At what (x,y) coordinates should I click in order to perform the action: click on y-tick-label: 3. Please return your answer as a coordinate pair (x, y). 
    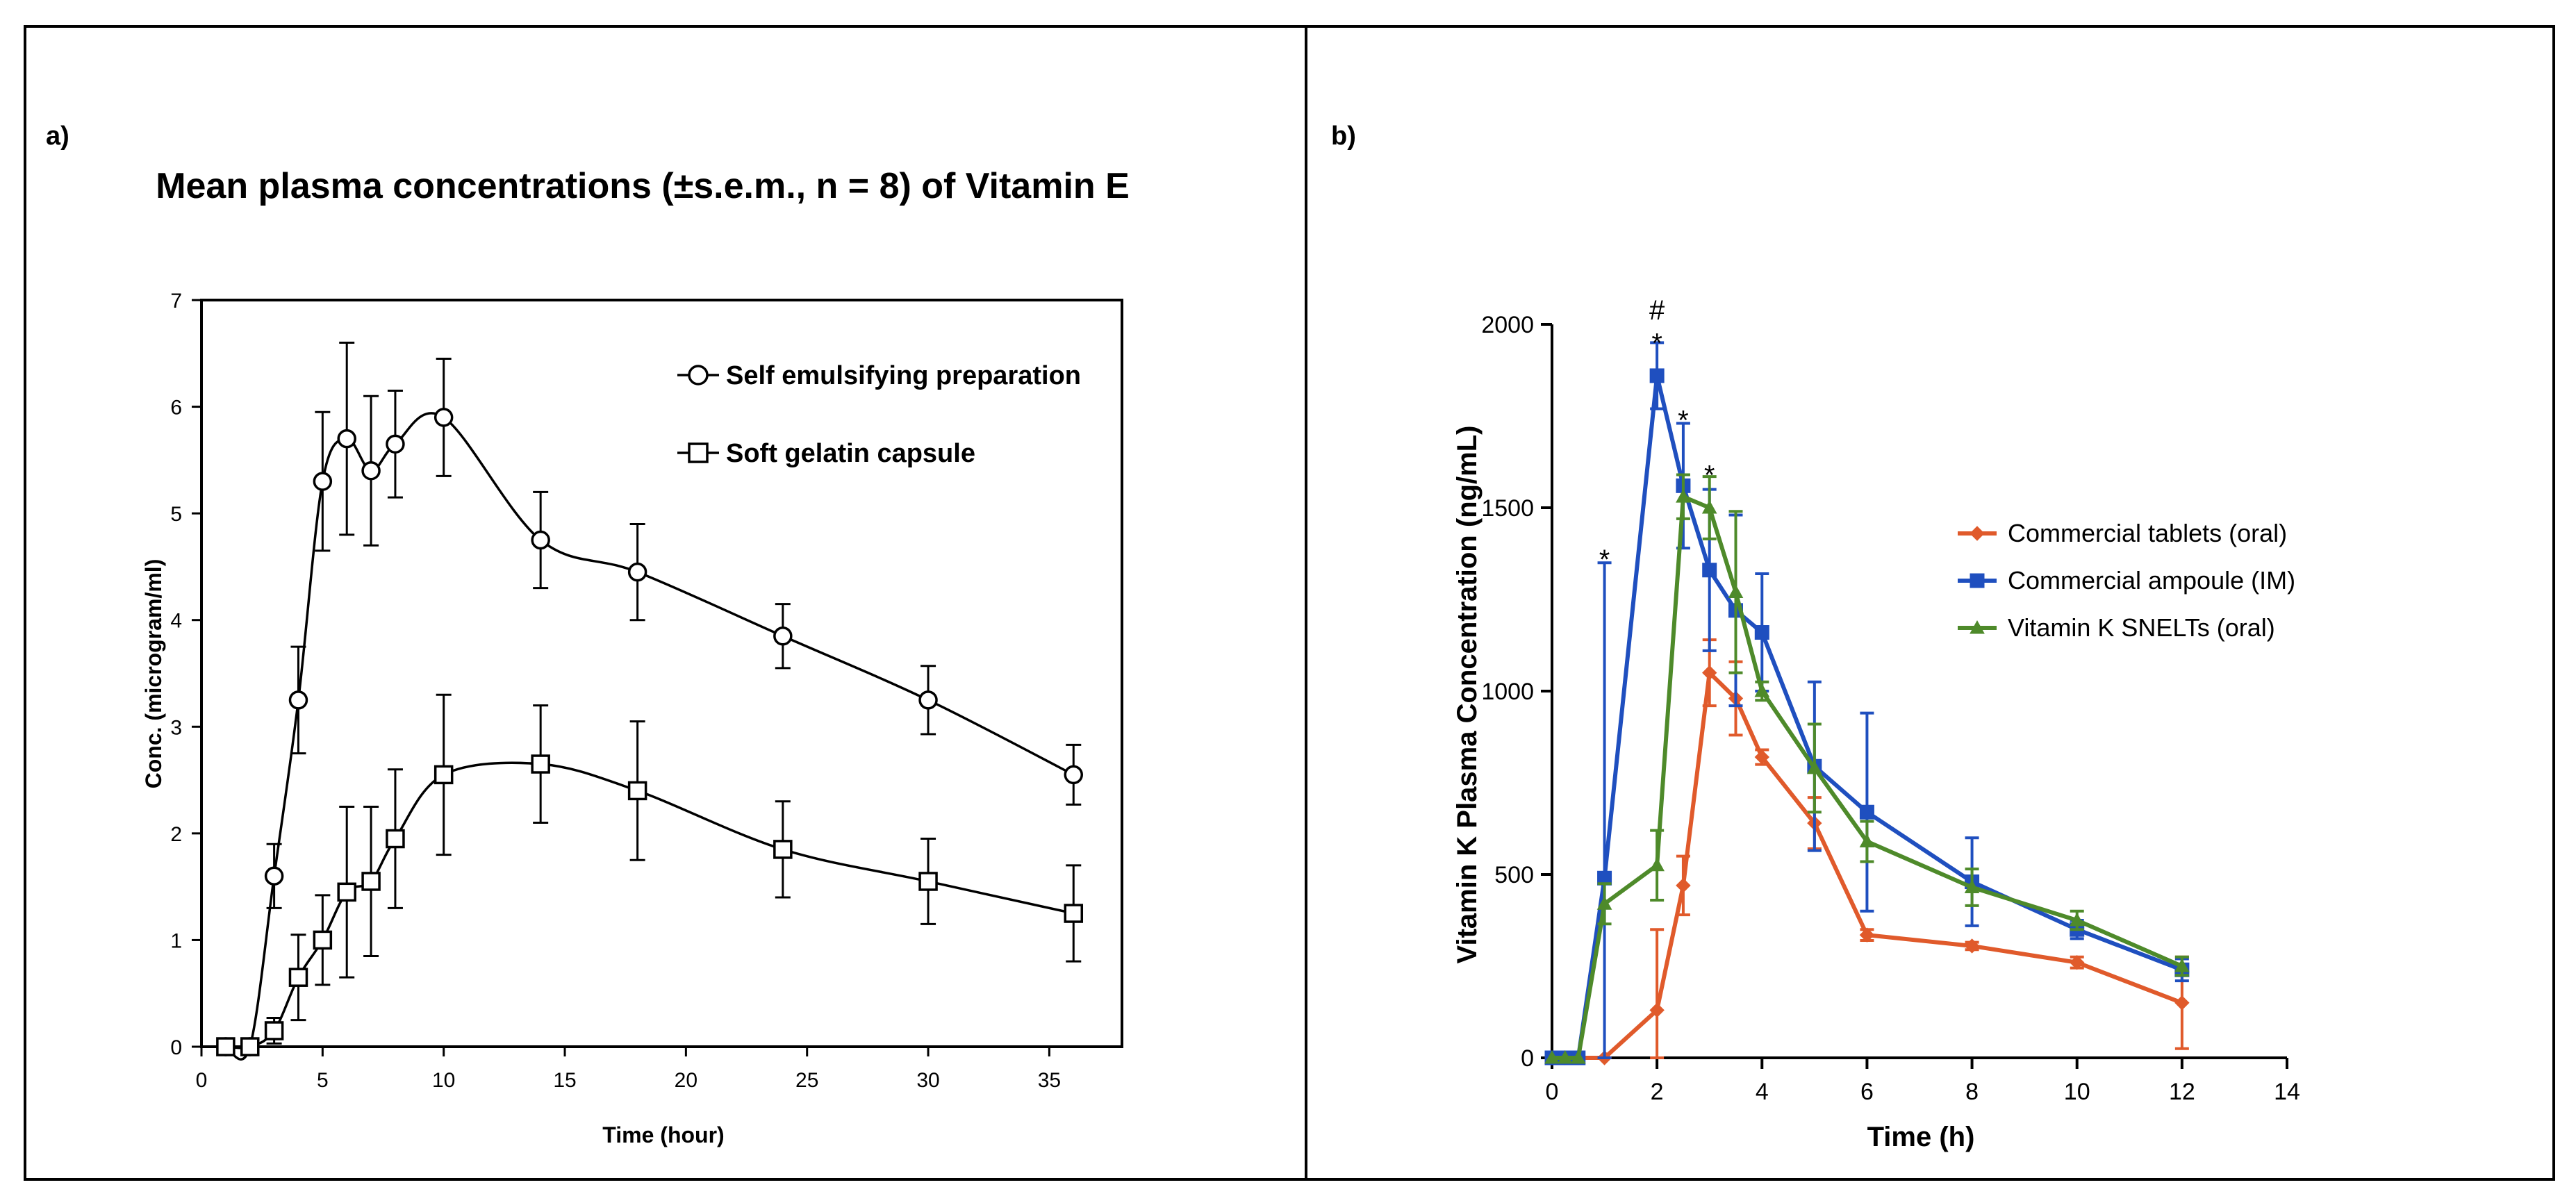
    Looking at the image, I should click on (176, 727).